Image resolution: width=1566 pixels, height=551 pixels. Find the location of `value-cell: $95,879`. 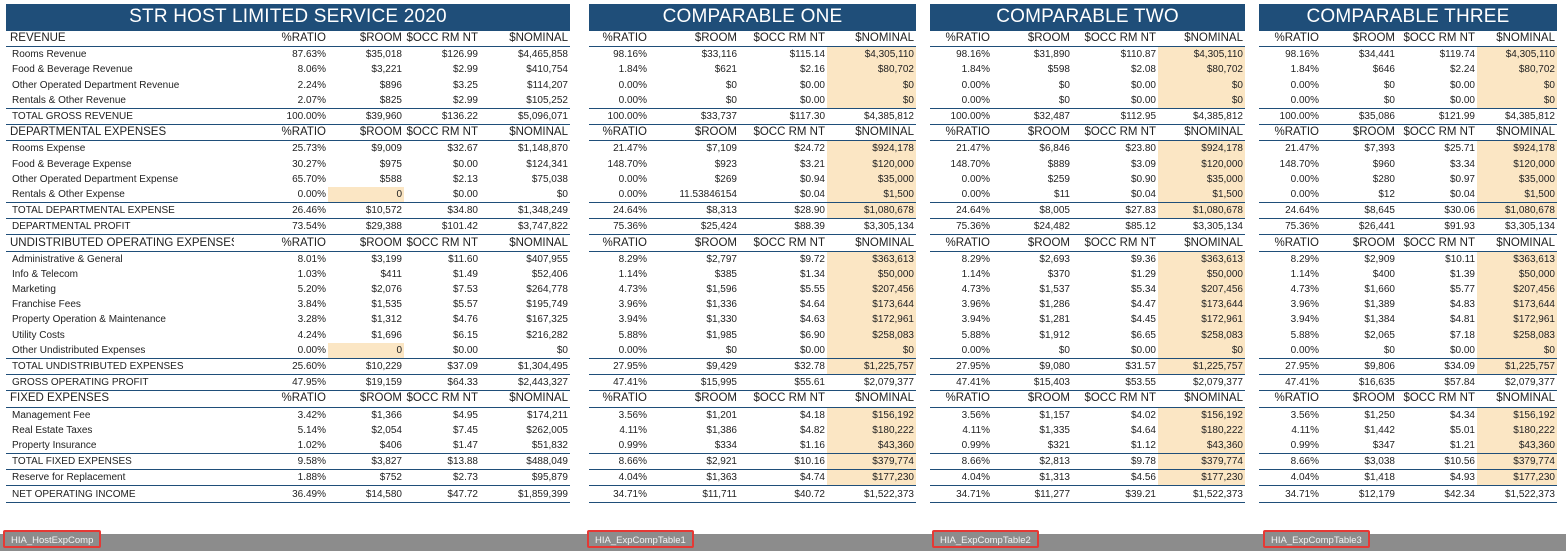

value-cell: $95,879 is located at coordinates (525, 478).